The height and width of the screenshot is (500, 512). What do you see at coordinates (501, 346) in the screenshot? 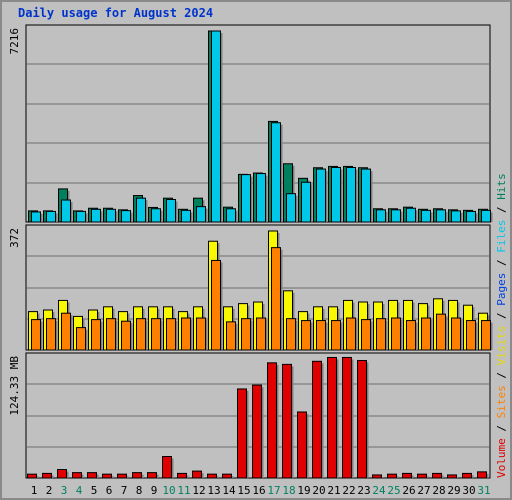
I see `legend-item-visits: Visits` at bounding box center [501, 346].